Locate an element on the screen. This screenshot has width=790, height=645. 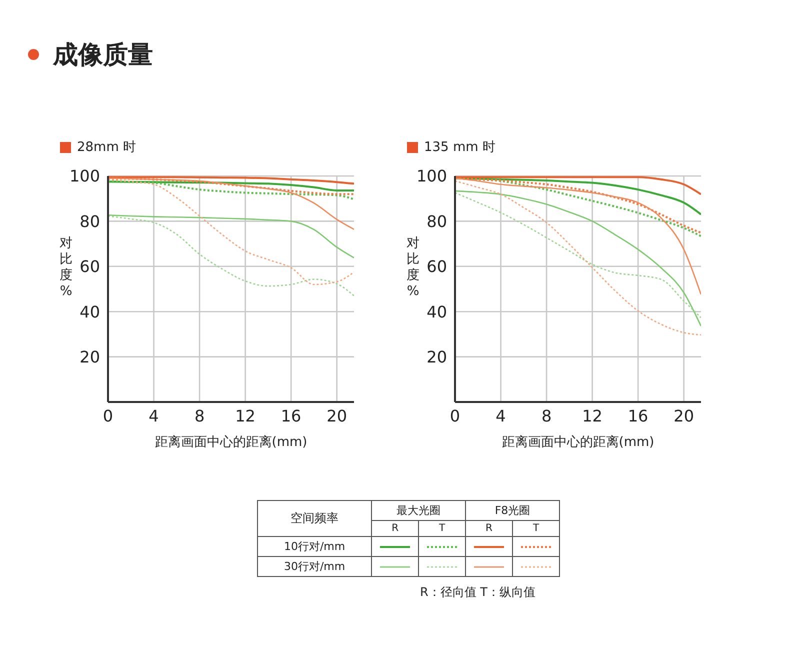
text: 10行对/mm is located at coordinates (315, 546).